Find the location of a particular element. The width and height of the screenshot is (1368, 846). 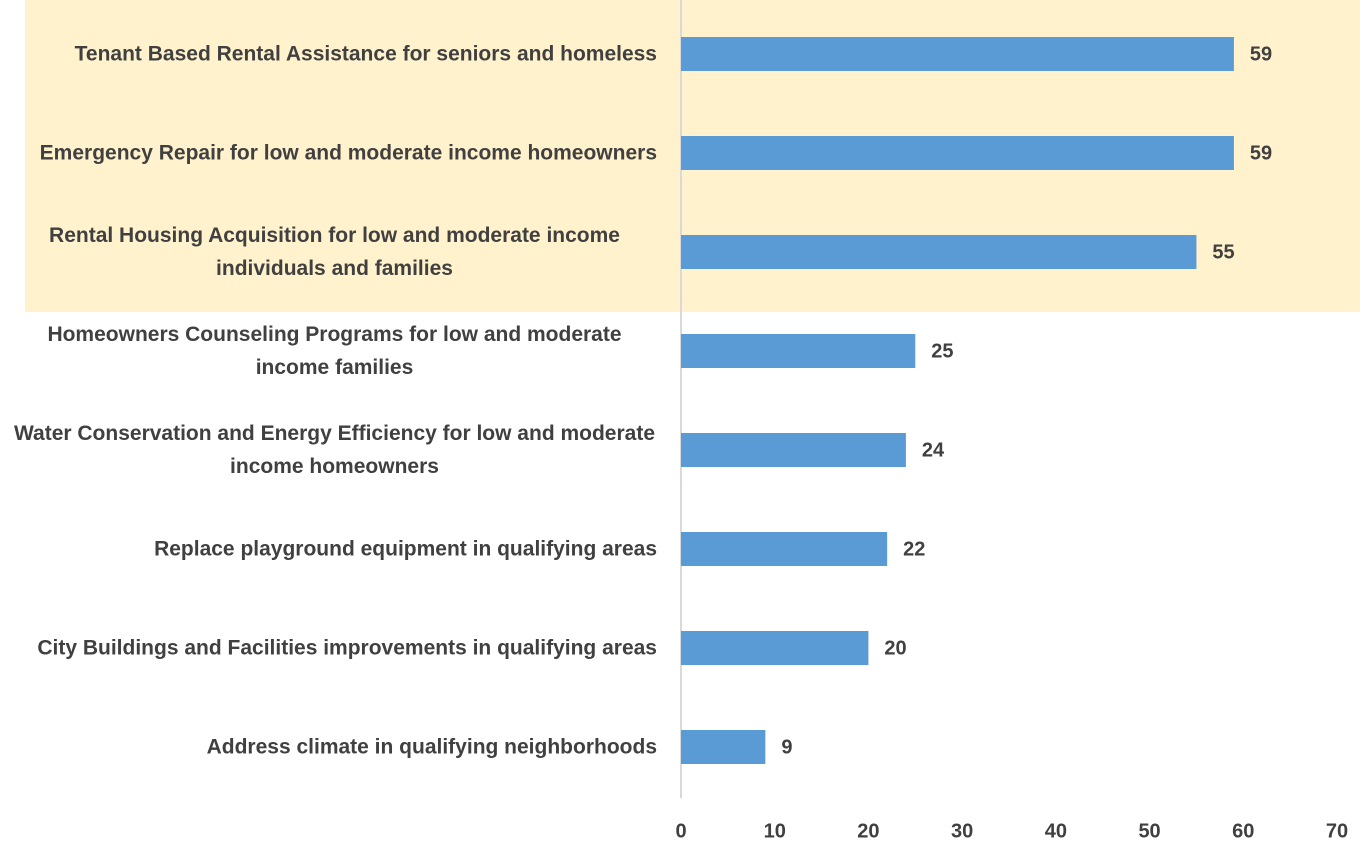

x-tick-label: 20 is located at coordinates (868, 831).